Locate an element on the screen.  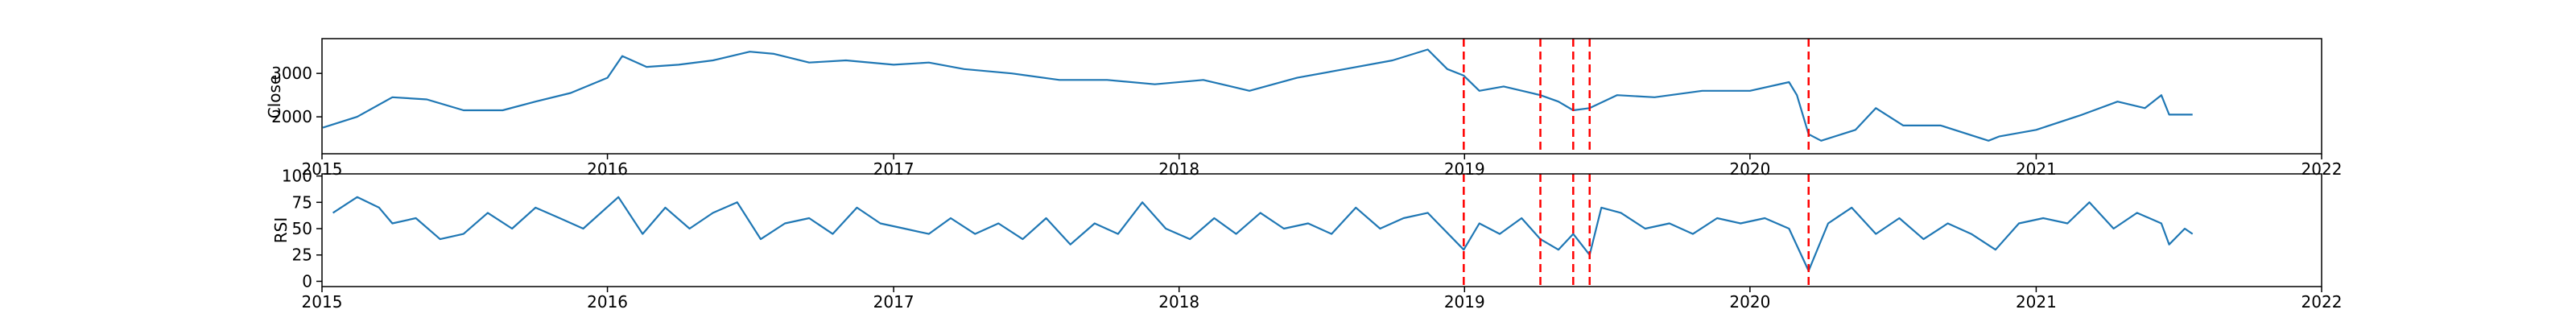
close-y-tick-label: 2000 is located at coordinates (291, 116).